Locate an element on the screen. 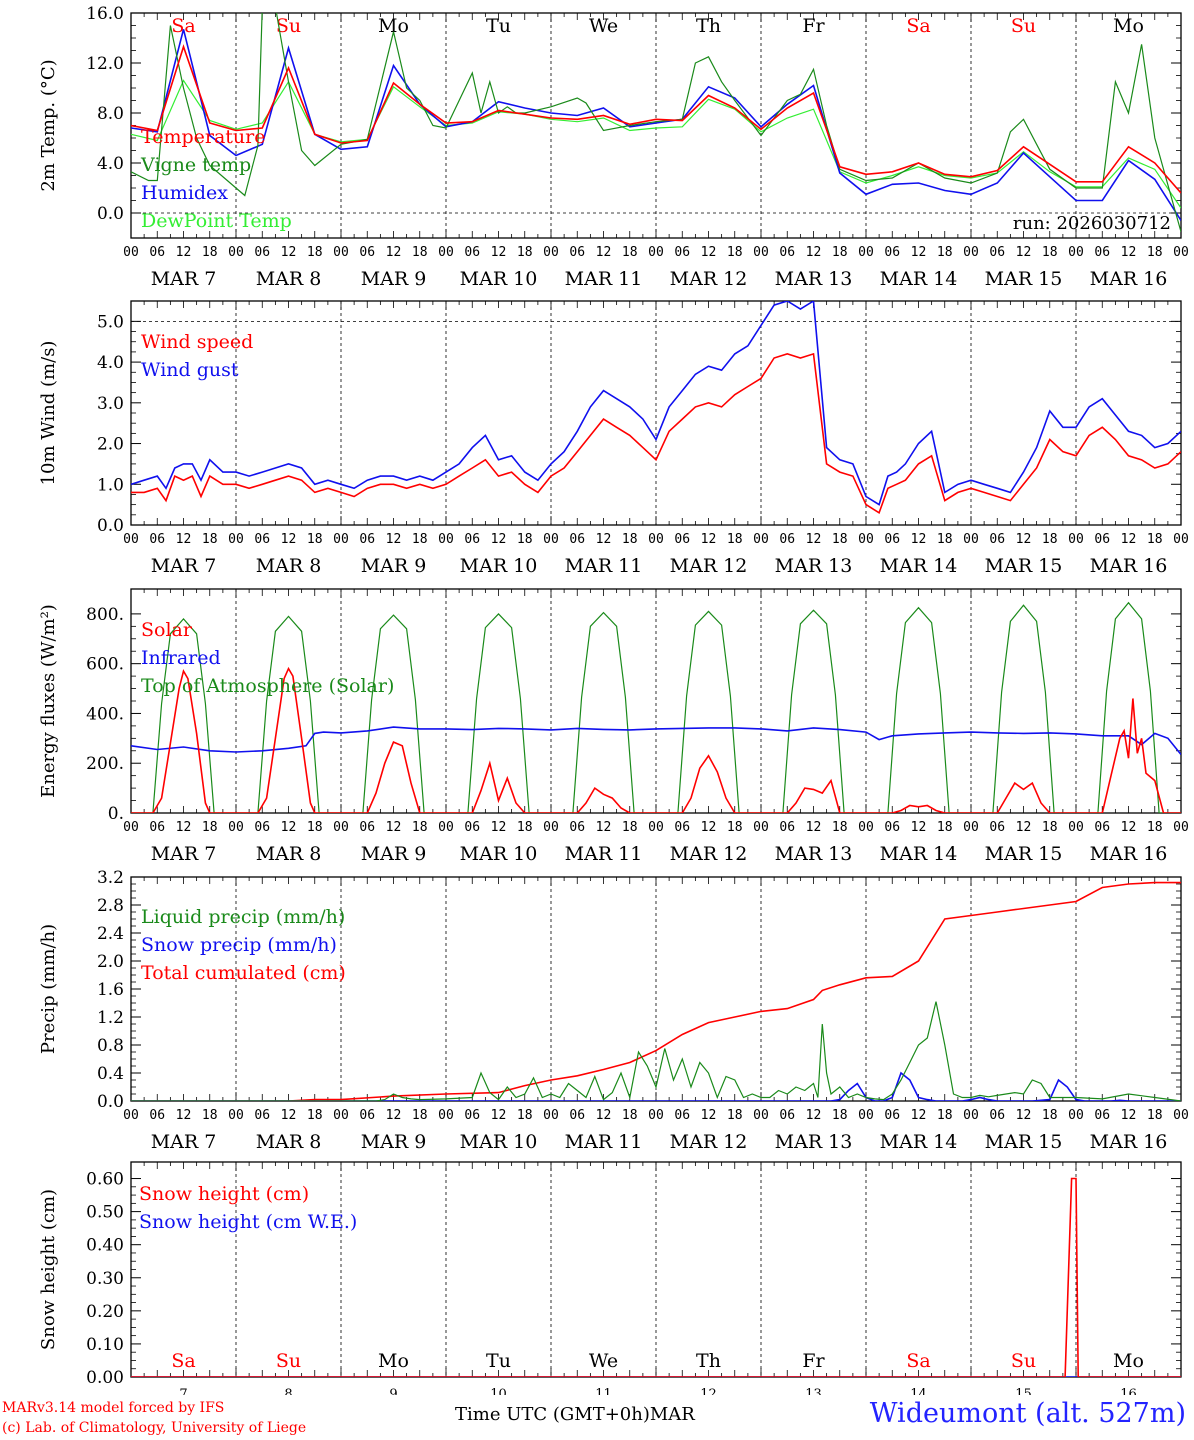  y-tick-label: 400. is located at coordinates (105, 714).